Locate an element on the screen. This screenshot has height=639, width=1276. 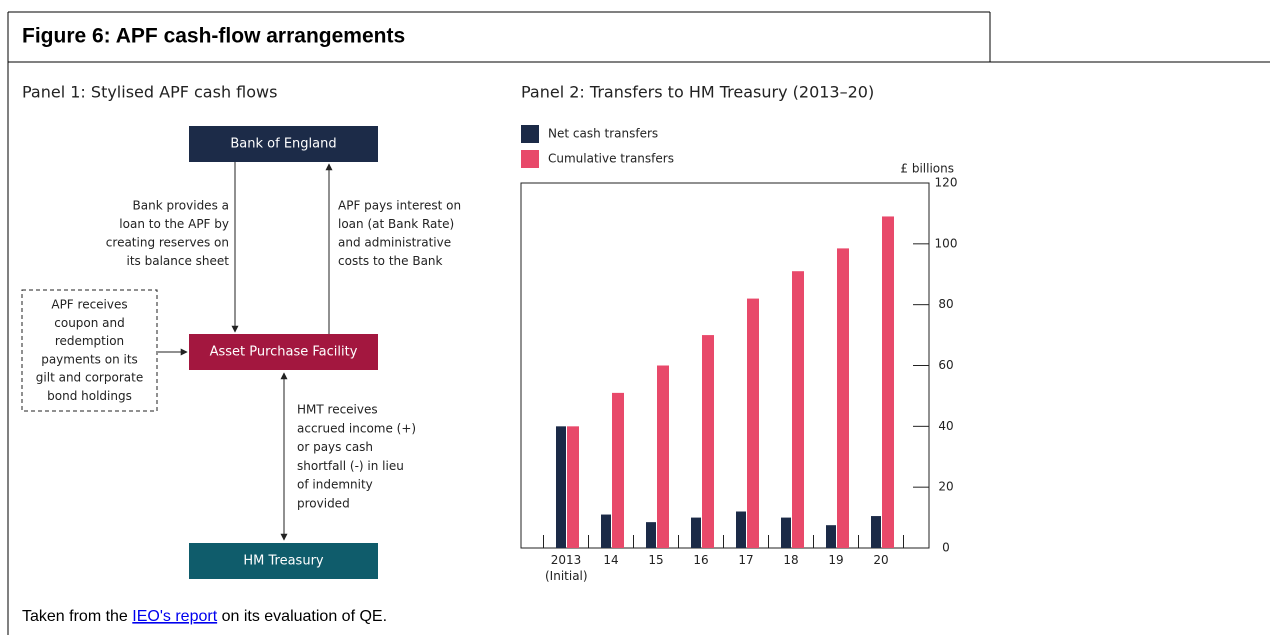
x-tick-label-box: 14 is located at coordinates (611, 560).